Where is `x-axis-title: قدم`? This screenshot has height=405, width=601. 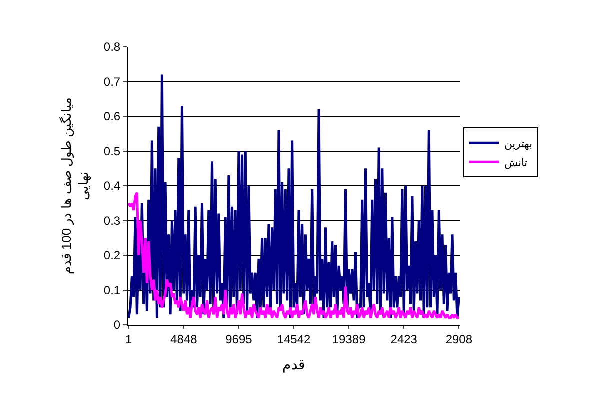 x-axis-title: قدم is located at coordinates (294, 365).